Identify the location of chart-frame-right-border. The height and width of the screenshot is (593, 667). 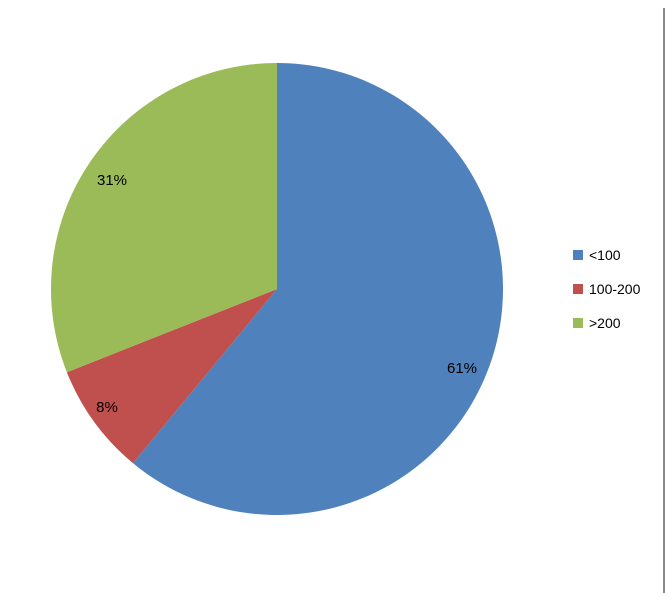
(664, 300).